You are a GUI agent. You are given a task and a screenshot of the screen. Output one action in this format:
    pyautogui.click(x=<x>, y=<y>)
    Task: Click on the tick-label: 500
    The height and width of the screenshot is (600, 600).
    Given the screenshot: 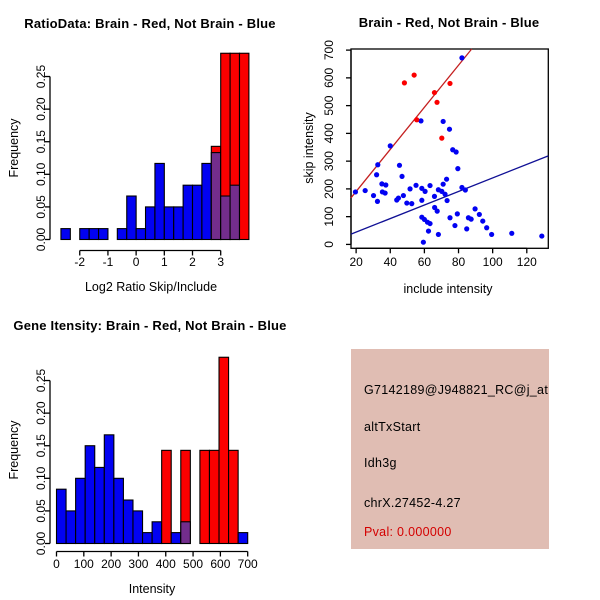 What is the action you would take?
    pyautogui.click(x=193, y=564)
    